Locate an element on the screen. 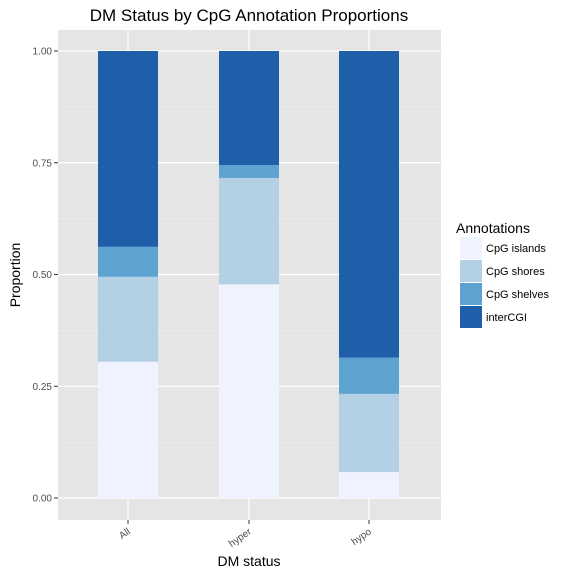  legend-title: Annotations is located at coordinates (493, 228).